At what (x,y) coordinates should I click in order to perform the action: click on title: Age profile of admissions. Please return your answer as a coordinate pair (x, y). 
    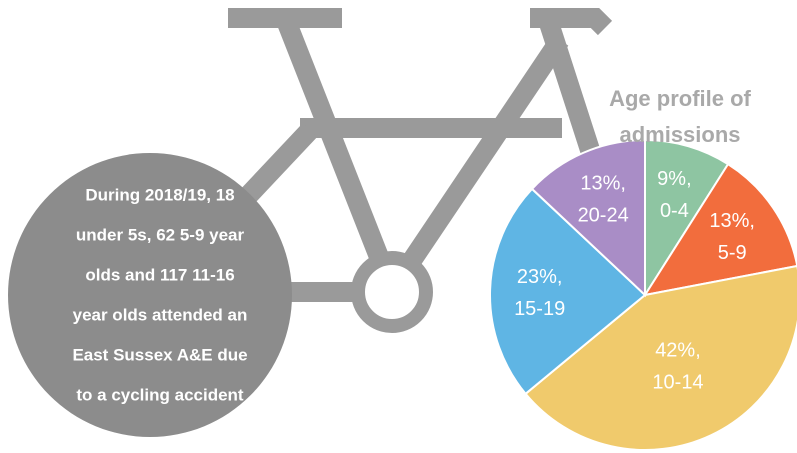
    Looking at the image, I should click on (680, 116).